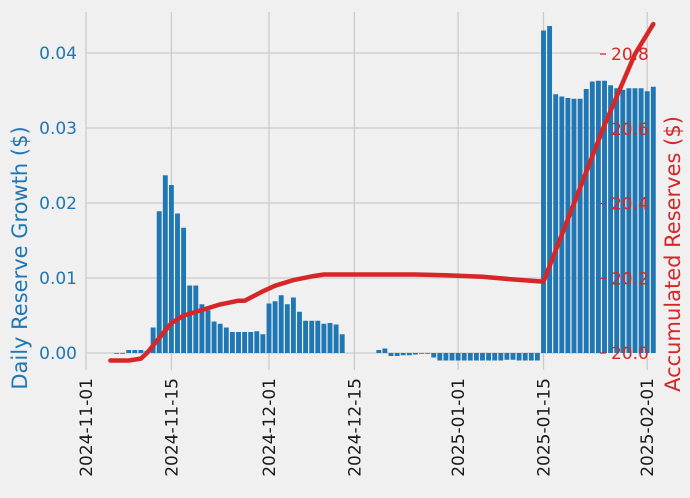  I want to click on y-right-tick-label: 20.6, so click(630, 130).